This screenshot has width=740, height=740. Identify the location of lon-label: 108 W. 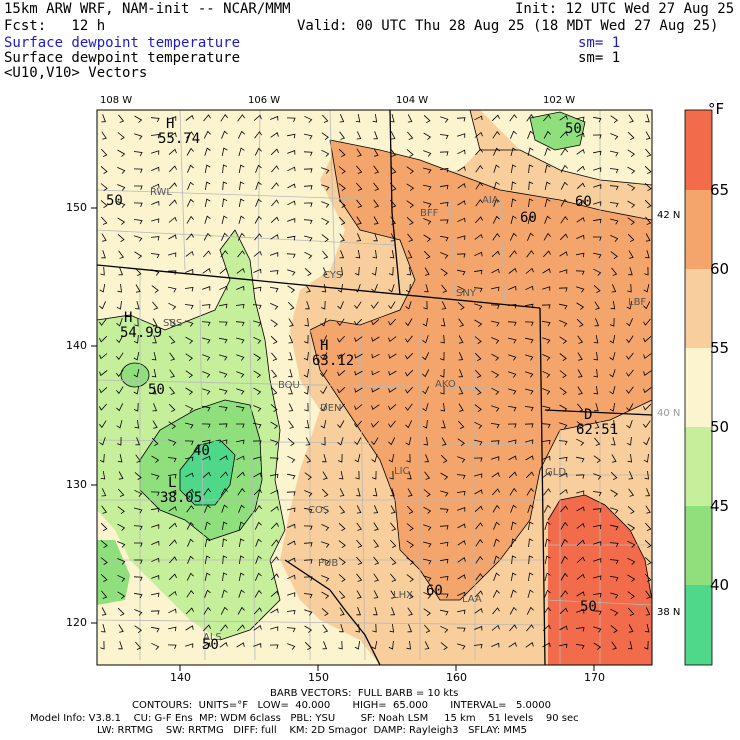
(116, 100).